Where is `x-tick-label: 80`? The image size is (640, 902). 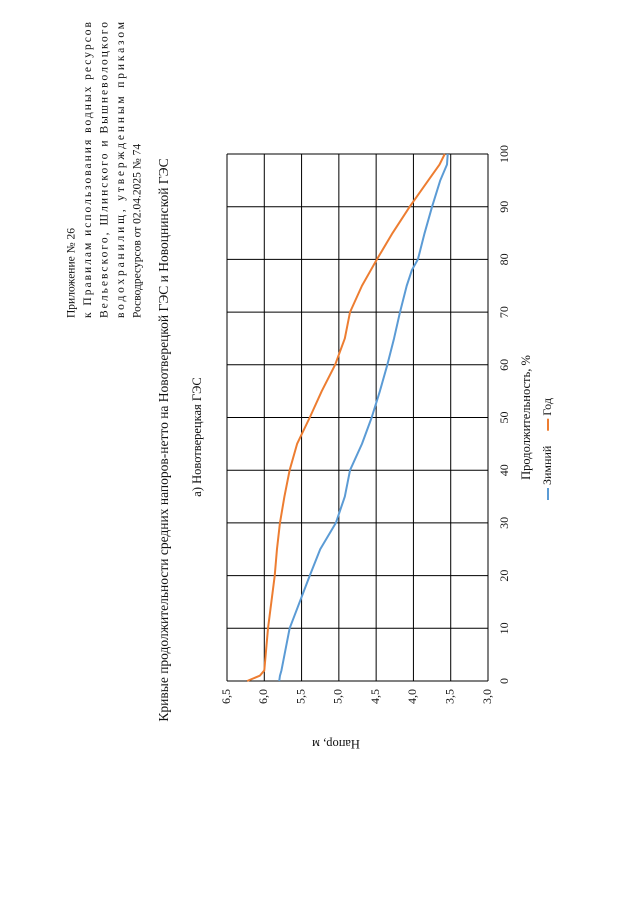
x-tick-label: 80 is located at coordinates (504, 259).